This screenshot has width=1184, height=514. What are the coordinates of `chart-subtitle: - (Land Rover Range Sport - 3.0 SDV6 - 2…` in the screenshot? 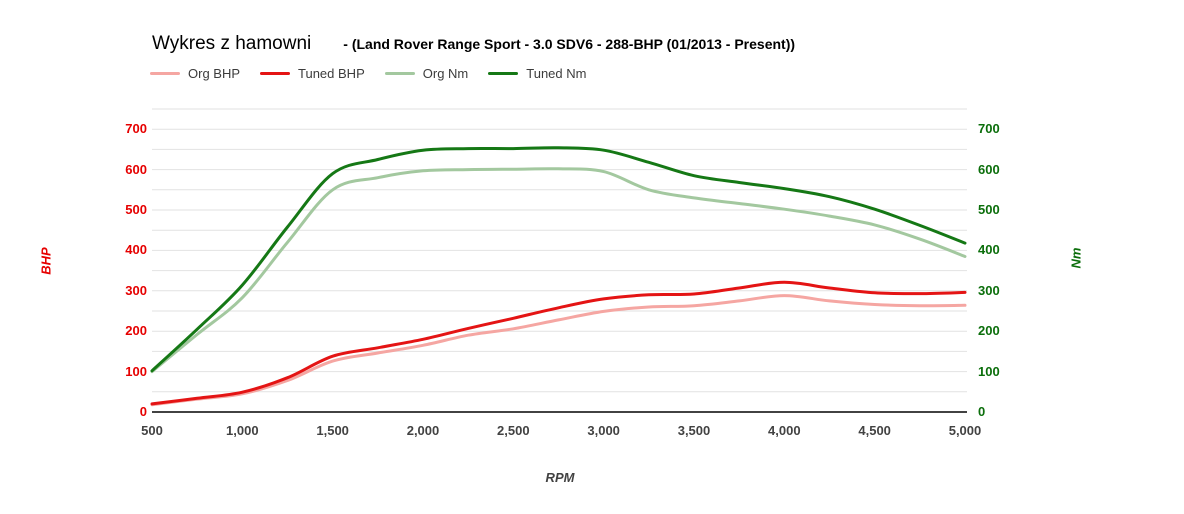 It's located at (569, 44).